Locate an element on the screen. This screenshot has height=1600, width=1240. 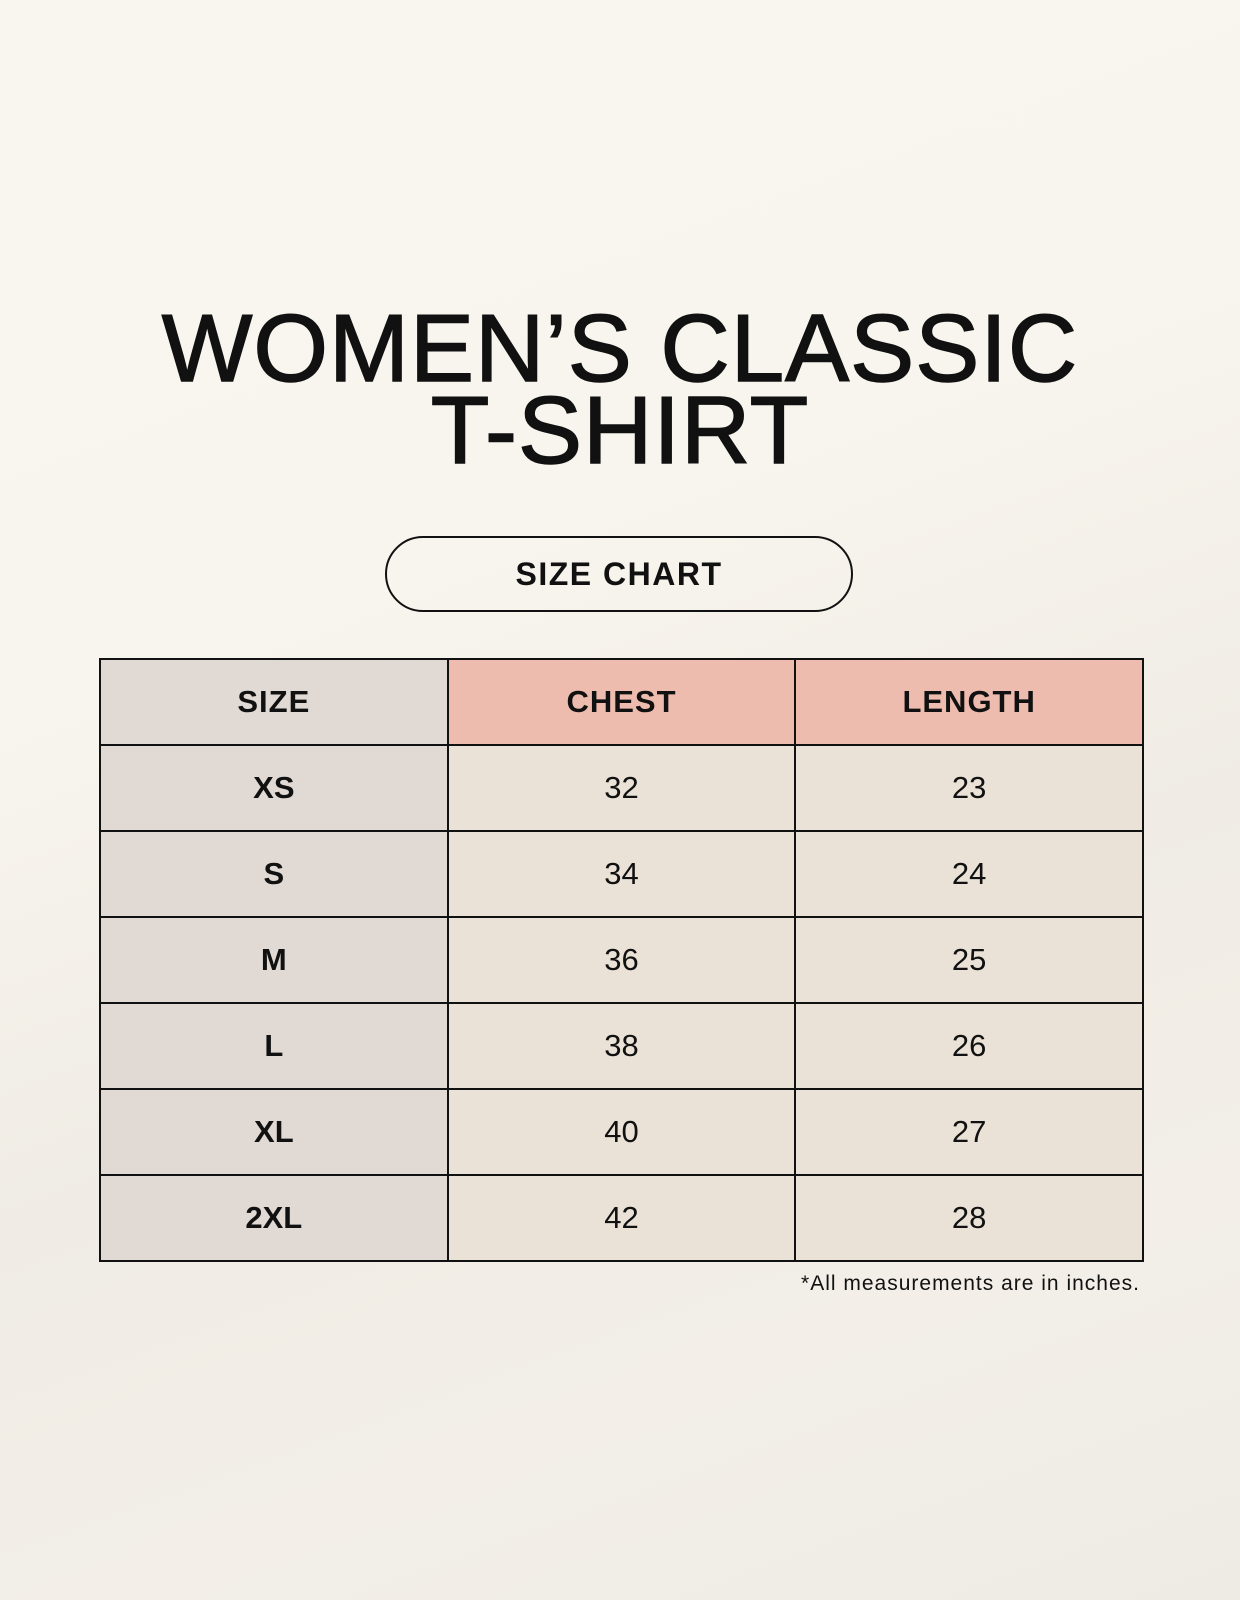
header-length: LENGTH is located at coordinates (969, 702).